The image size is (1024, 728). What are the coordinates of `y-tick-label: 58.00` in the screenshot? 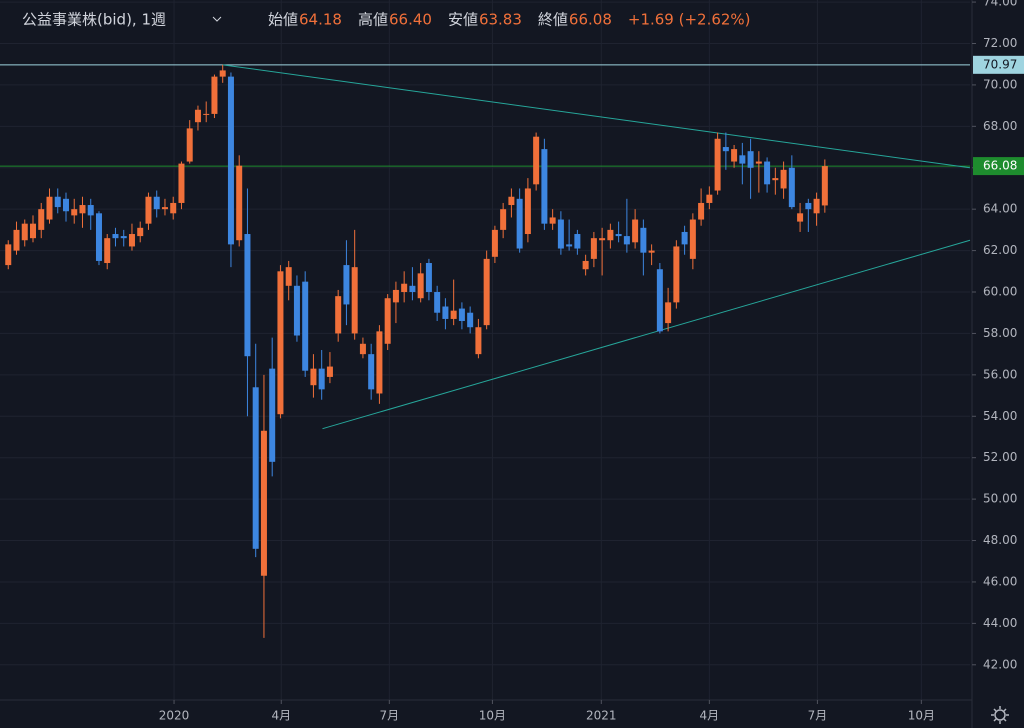 It's located at (1000, 333).